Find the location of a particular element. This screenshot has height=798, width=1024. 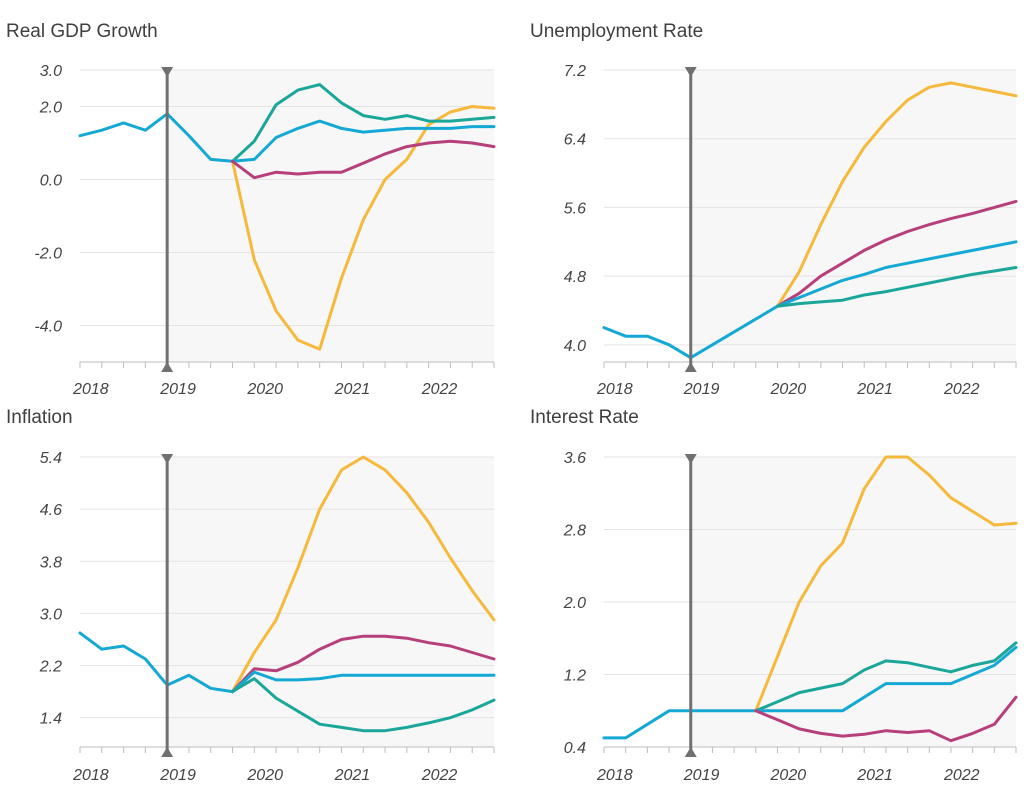

y-tick-label: 7.2 is located at coordinates (575, 71).